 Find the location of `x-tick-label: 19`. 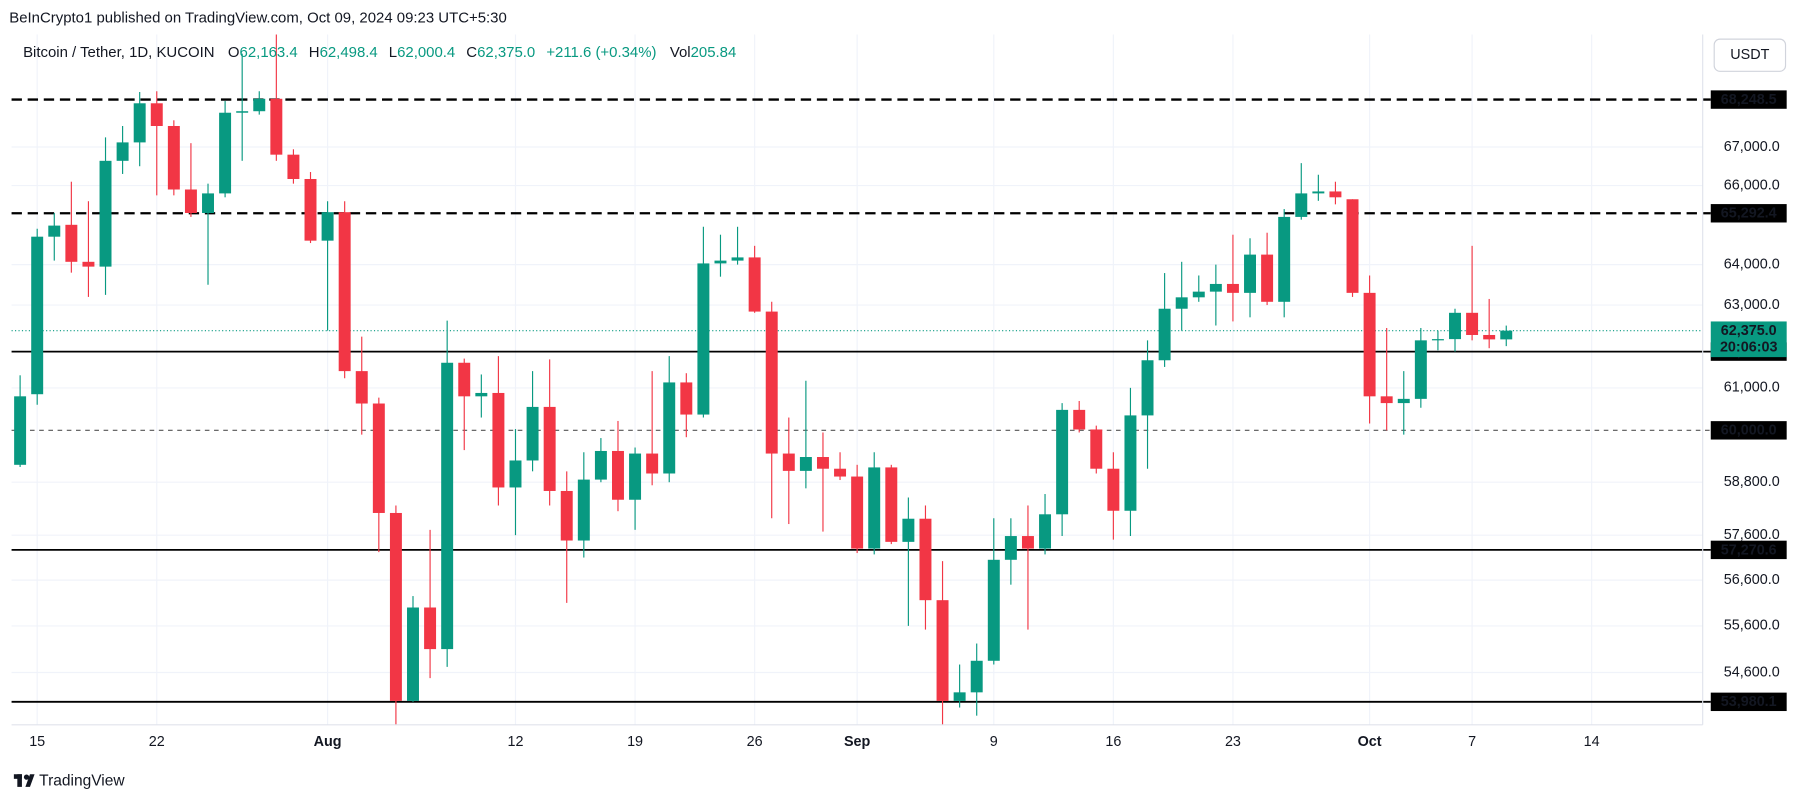

x-tick-label: 19 is located at coordinates (635, 742).